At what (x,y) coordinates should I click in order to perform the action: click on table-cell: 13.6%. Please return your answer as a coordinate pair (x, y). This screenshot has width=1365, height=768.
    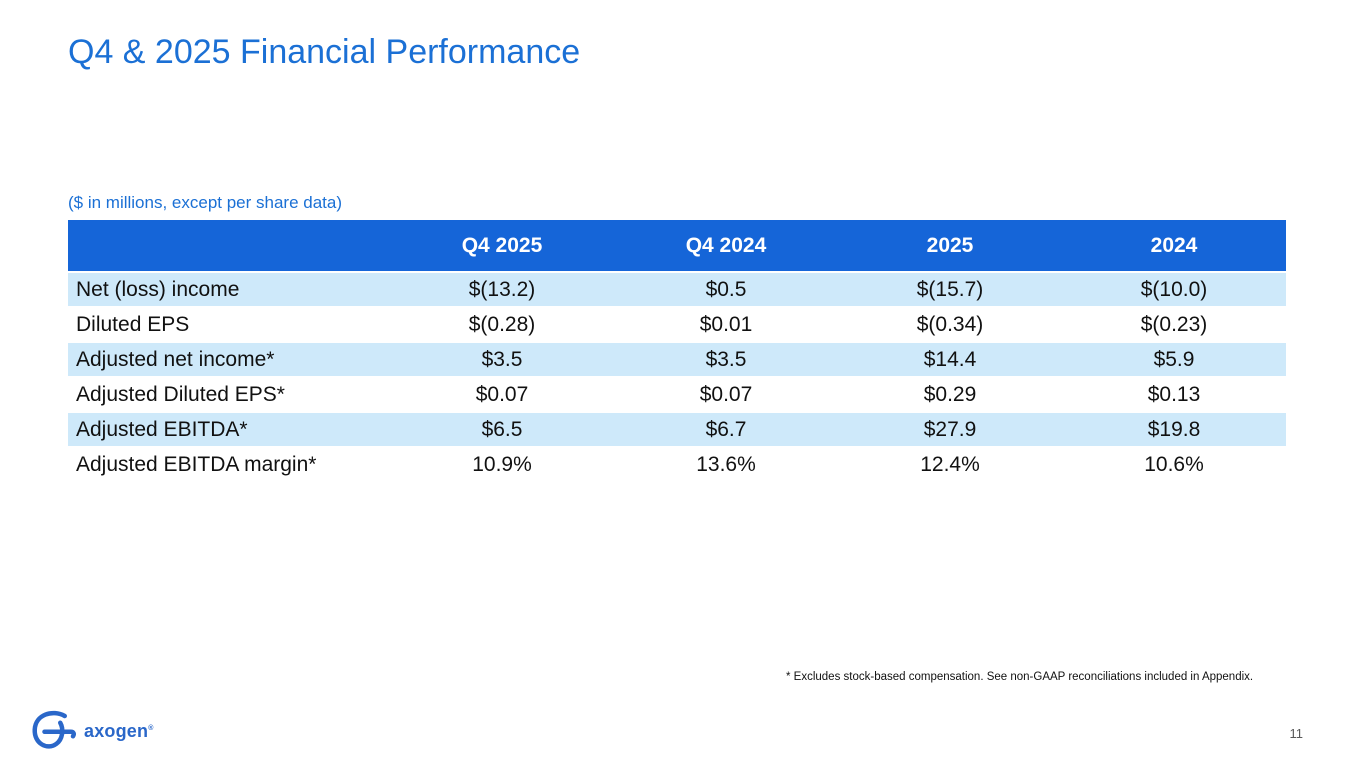
    Looking at the image, I should click on (726, 464).